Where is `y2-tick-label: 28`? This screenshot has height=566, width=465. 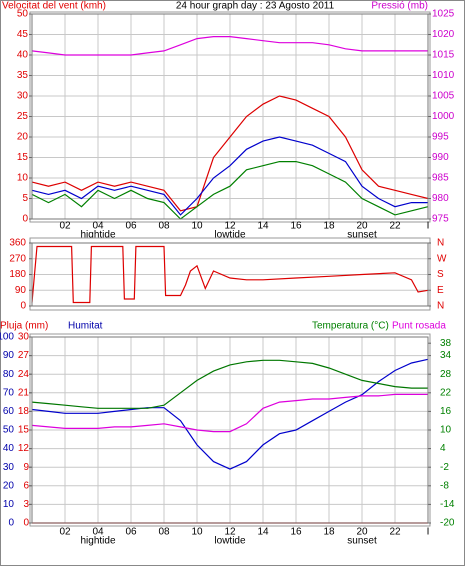
y2-tick-label: 28 is located at coordinates (446, 374).